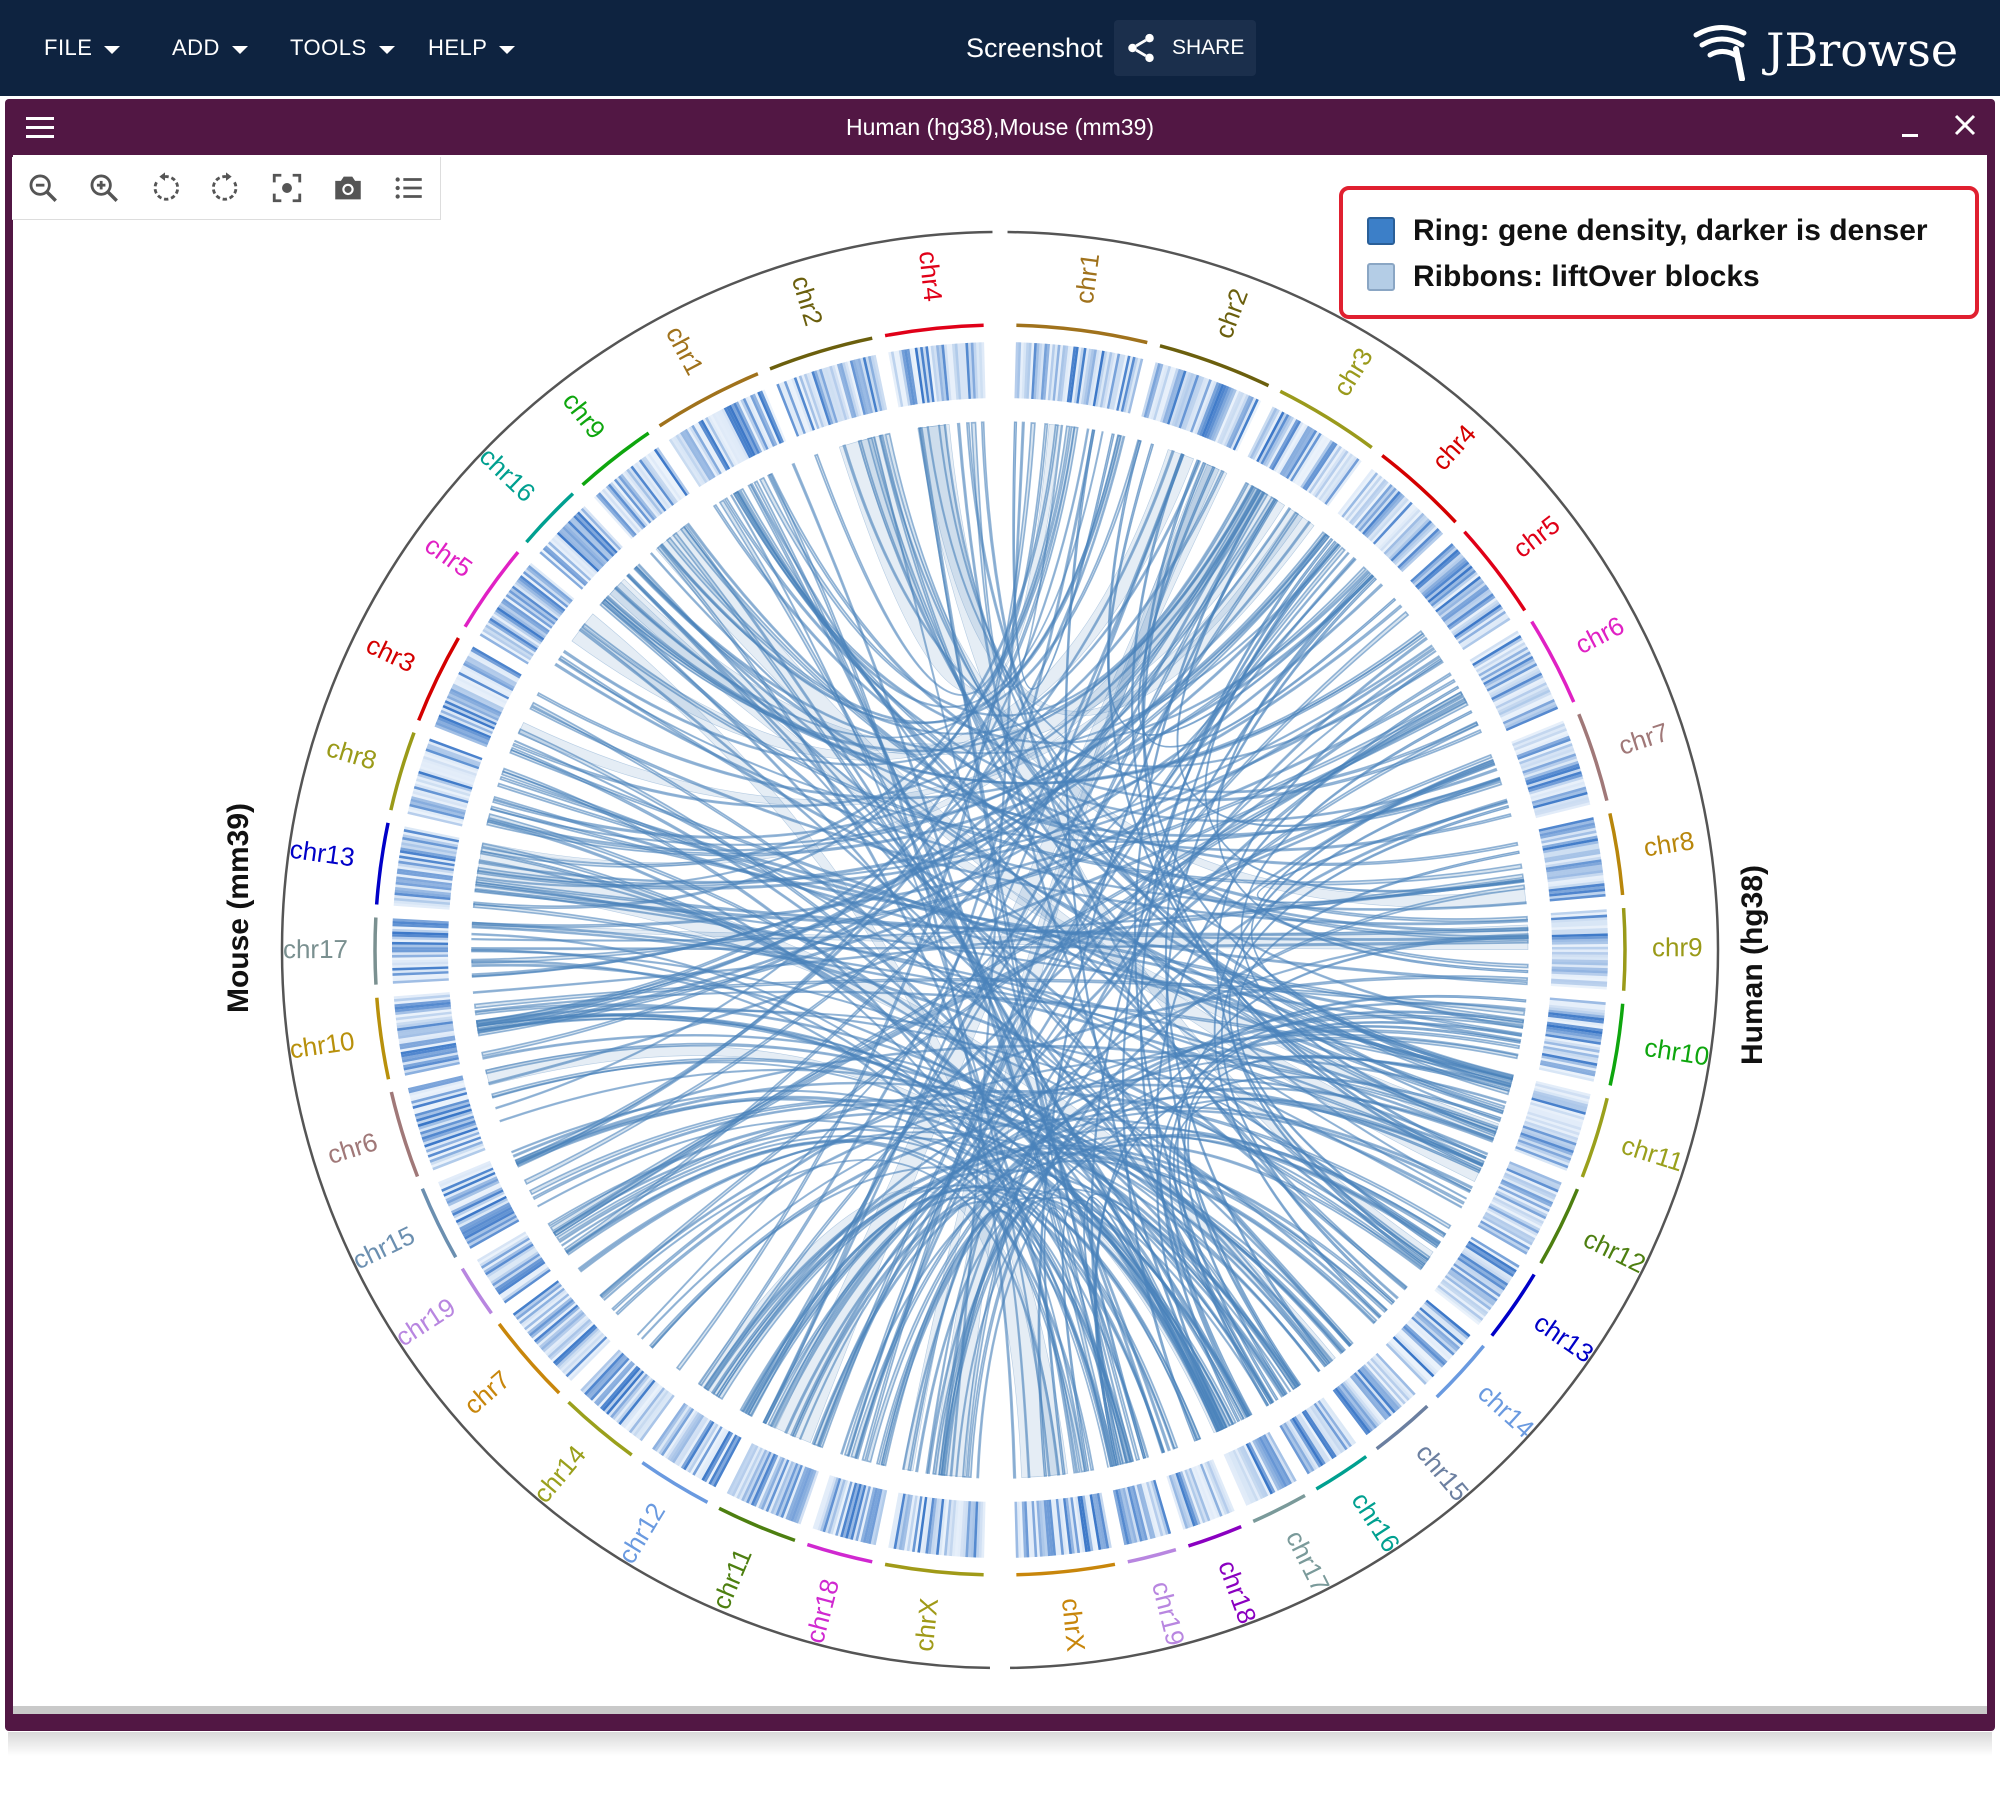  What do you see at coordinates (839, 1553) in the screenshot?
I see `mouse-chr18-arc` at bounding box center [839, 1553].